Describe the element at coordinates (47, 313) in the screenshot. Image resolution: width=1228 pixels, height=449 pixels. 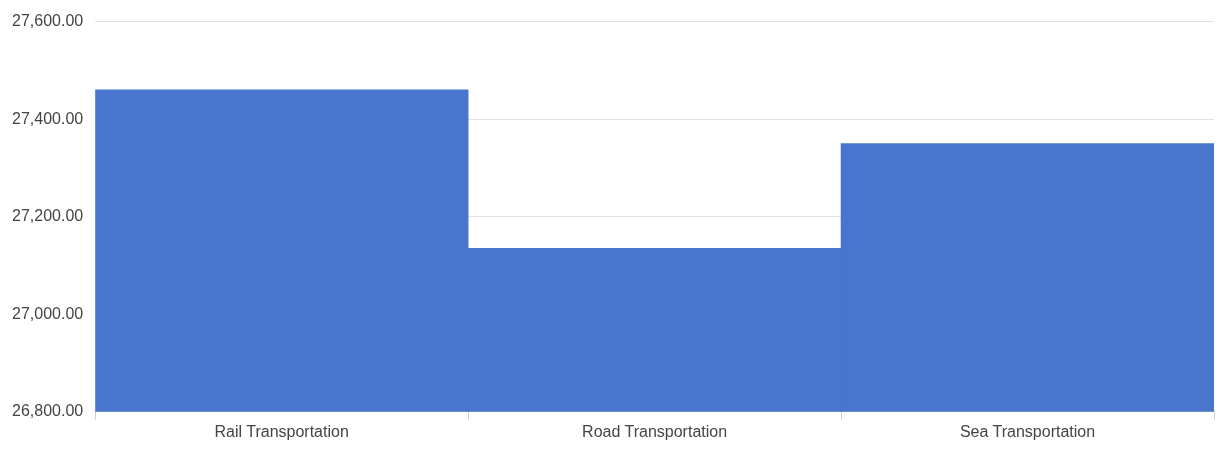
I see `y-tick-label: 27,000.00` at that location.